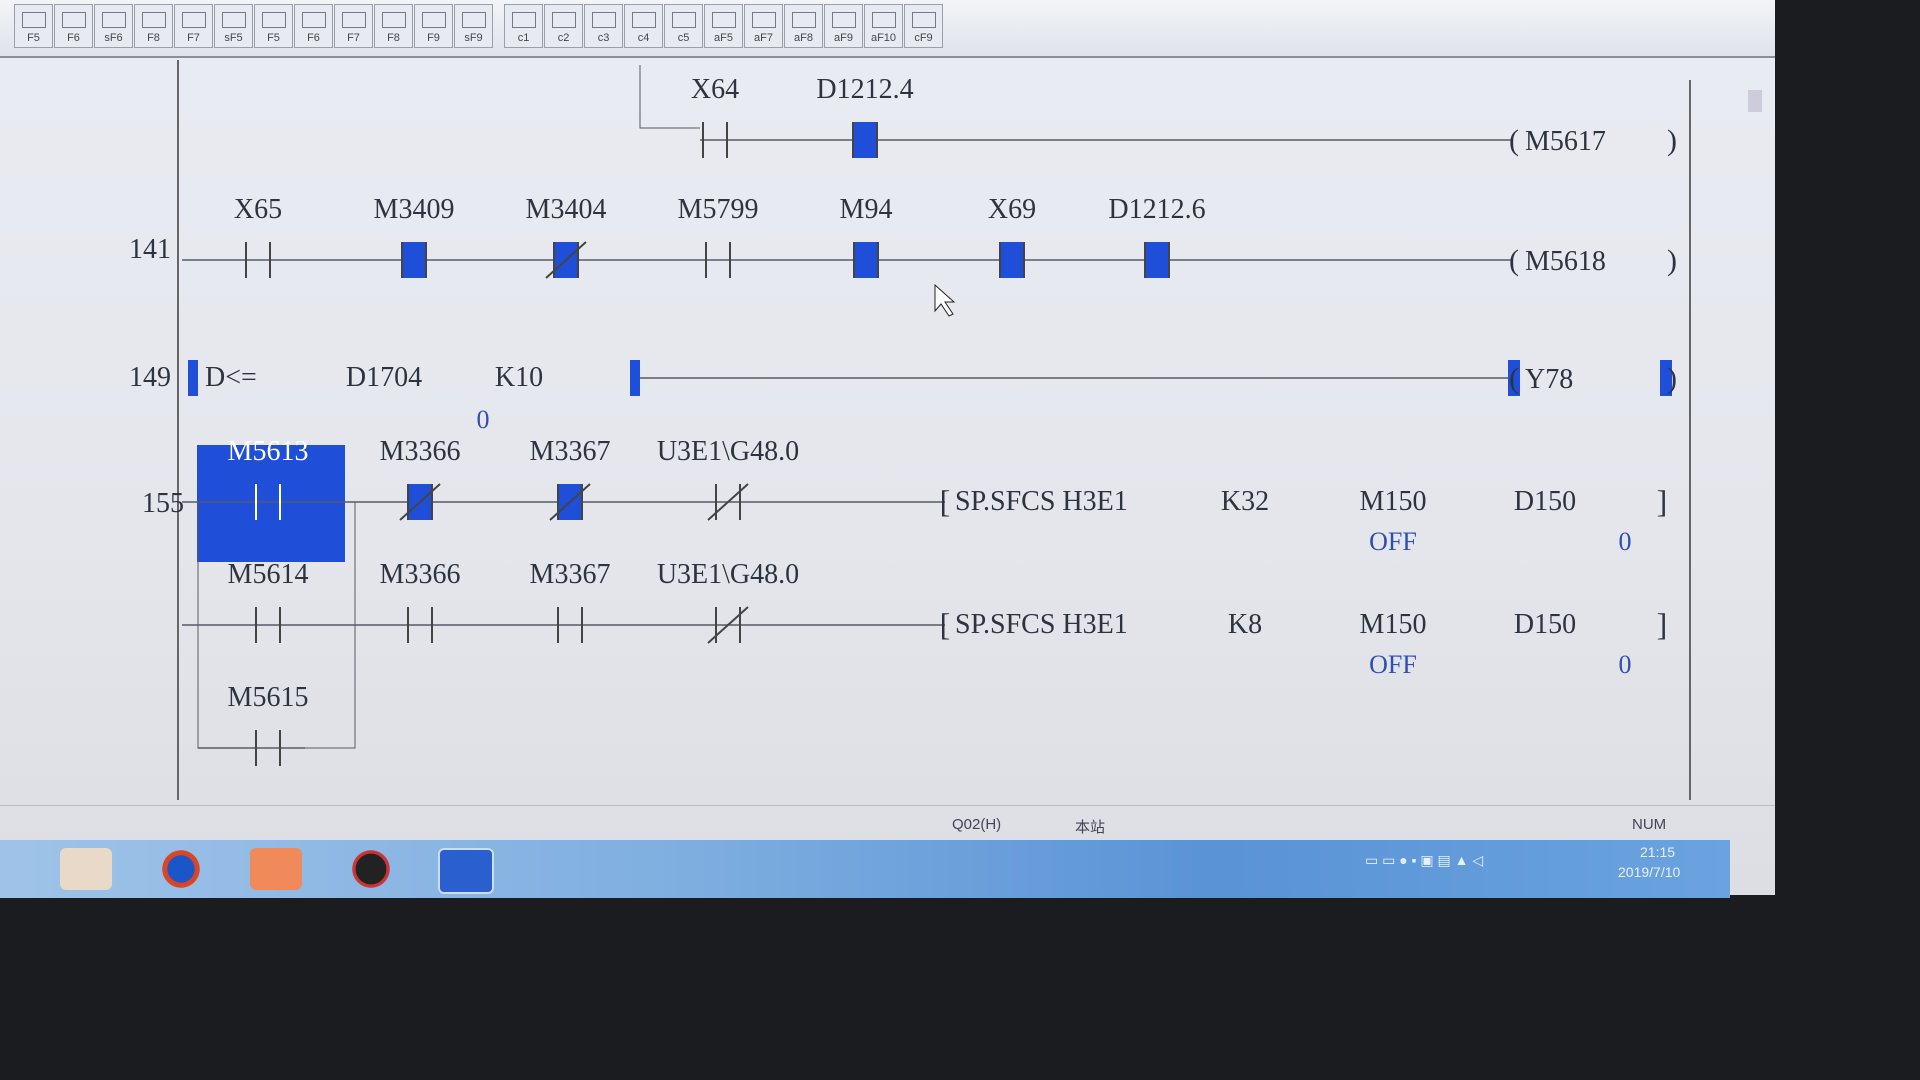 The height and width of the screenshot is (1080, 1920). What do you see at coordinates (603, 38) in the screenshot?
I see `toolbar-button-label: c3` at bounding box center [603, 38].